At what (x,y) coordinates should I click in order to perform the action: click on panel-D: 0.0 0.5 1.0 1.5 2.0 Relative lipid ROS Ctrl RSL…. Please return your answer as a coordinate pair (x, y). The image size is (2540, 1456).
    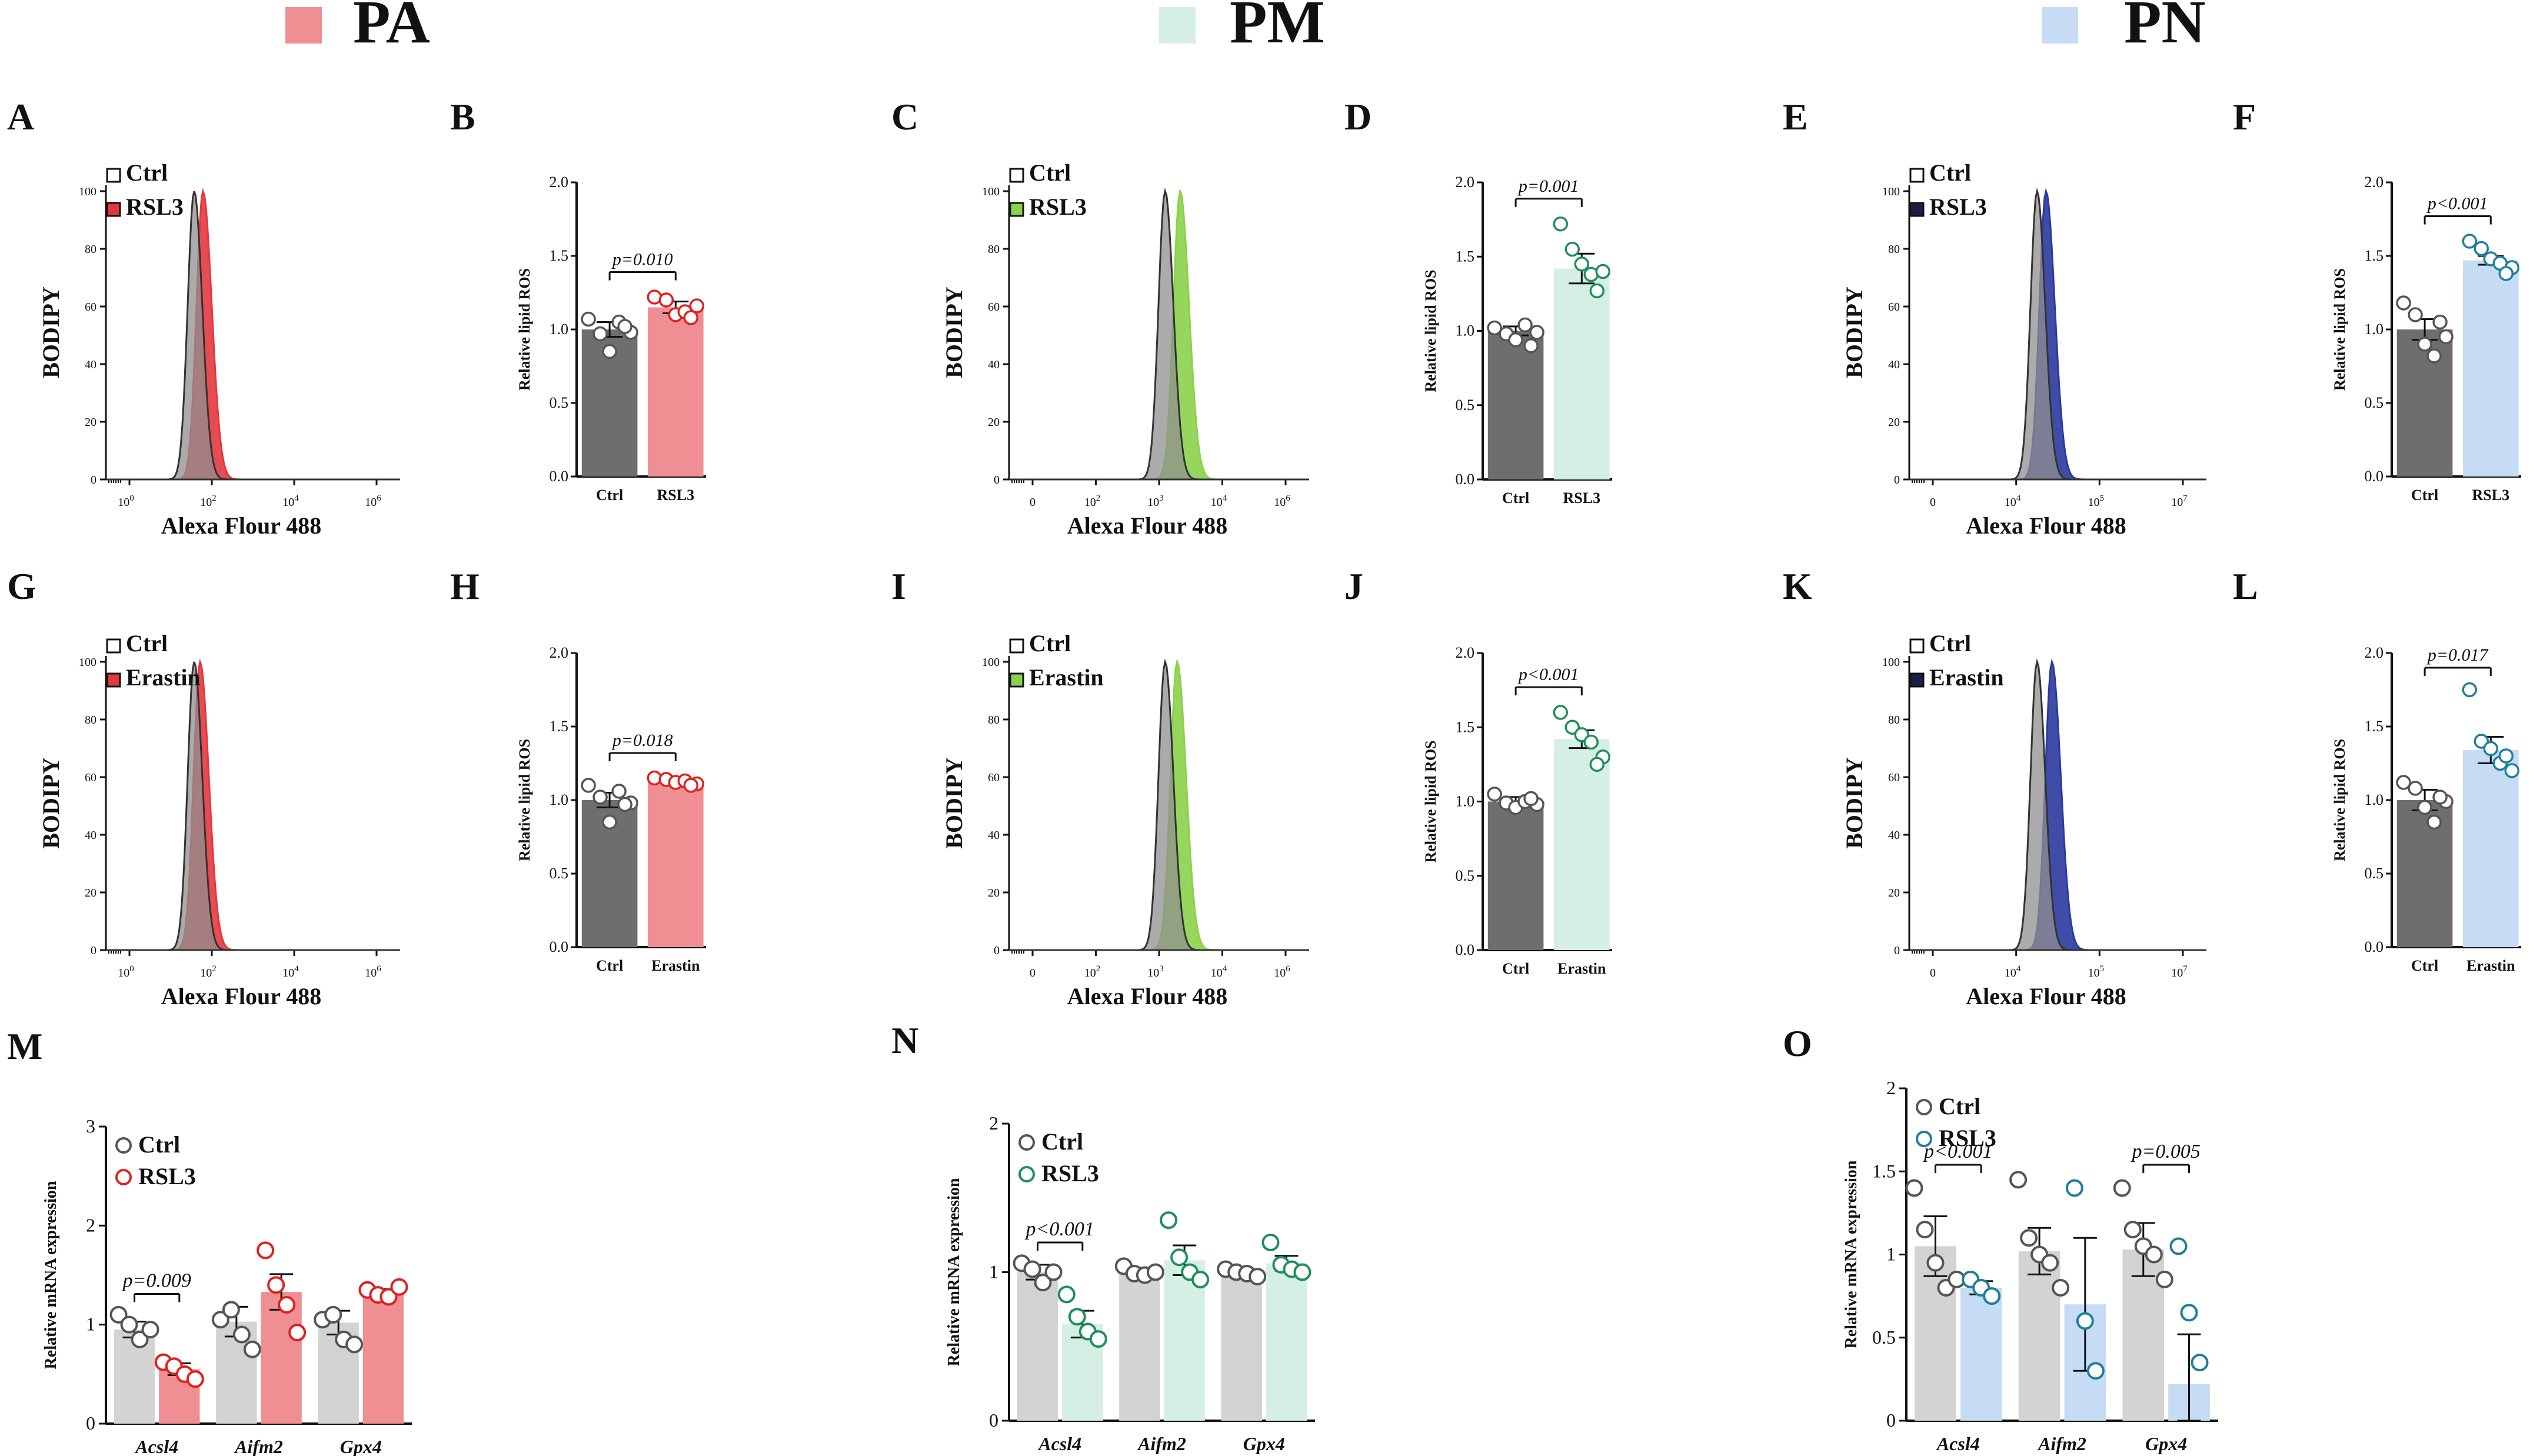
    Looking at the image, I should click on (1517, 340).